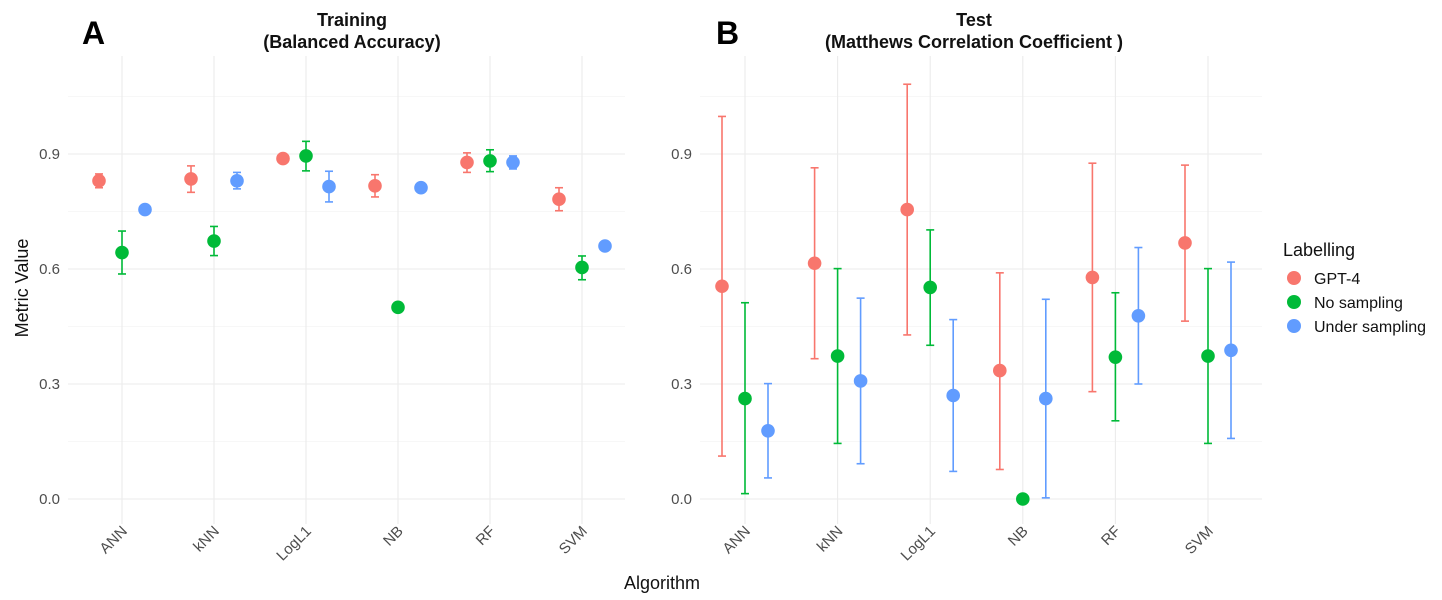  What do you see at coordinates (93, 33) in the screenshot?
I see `panel-letter: A` at bounding box center [93, 33].